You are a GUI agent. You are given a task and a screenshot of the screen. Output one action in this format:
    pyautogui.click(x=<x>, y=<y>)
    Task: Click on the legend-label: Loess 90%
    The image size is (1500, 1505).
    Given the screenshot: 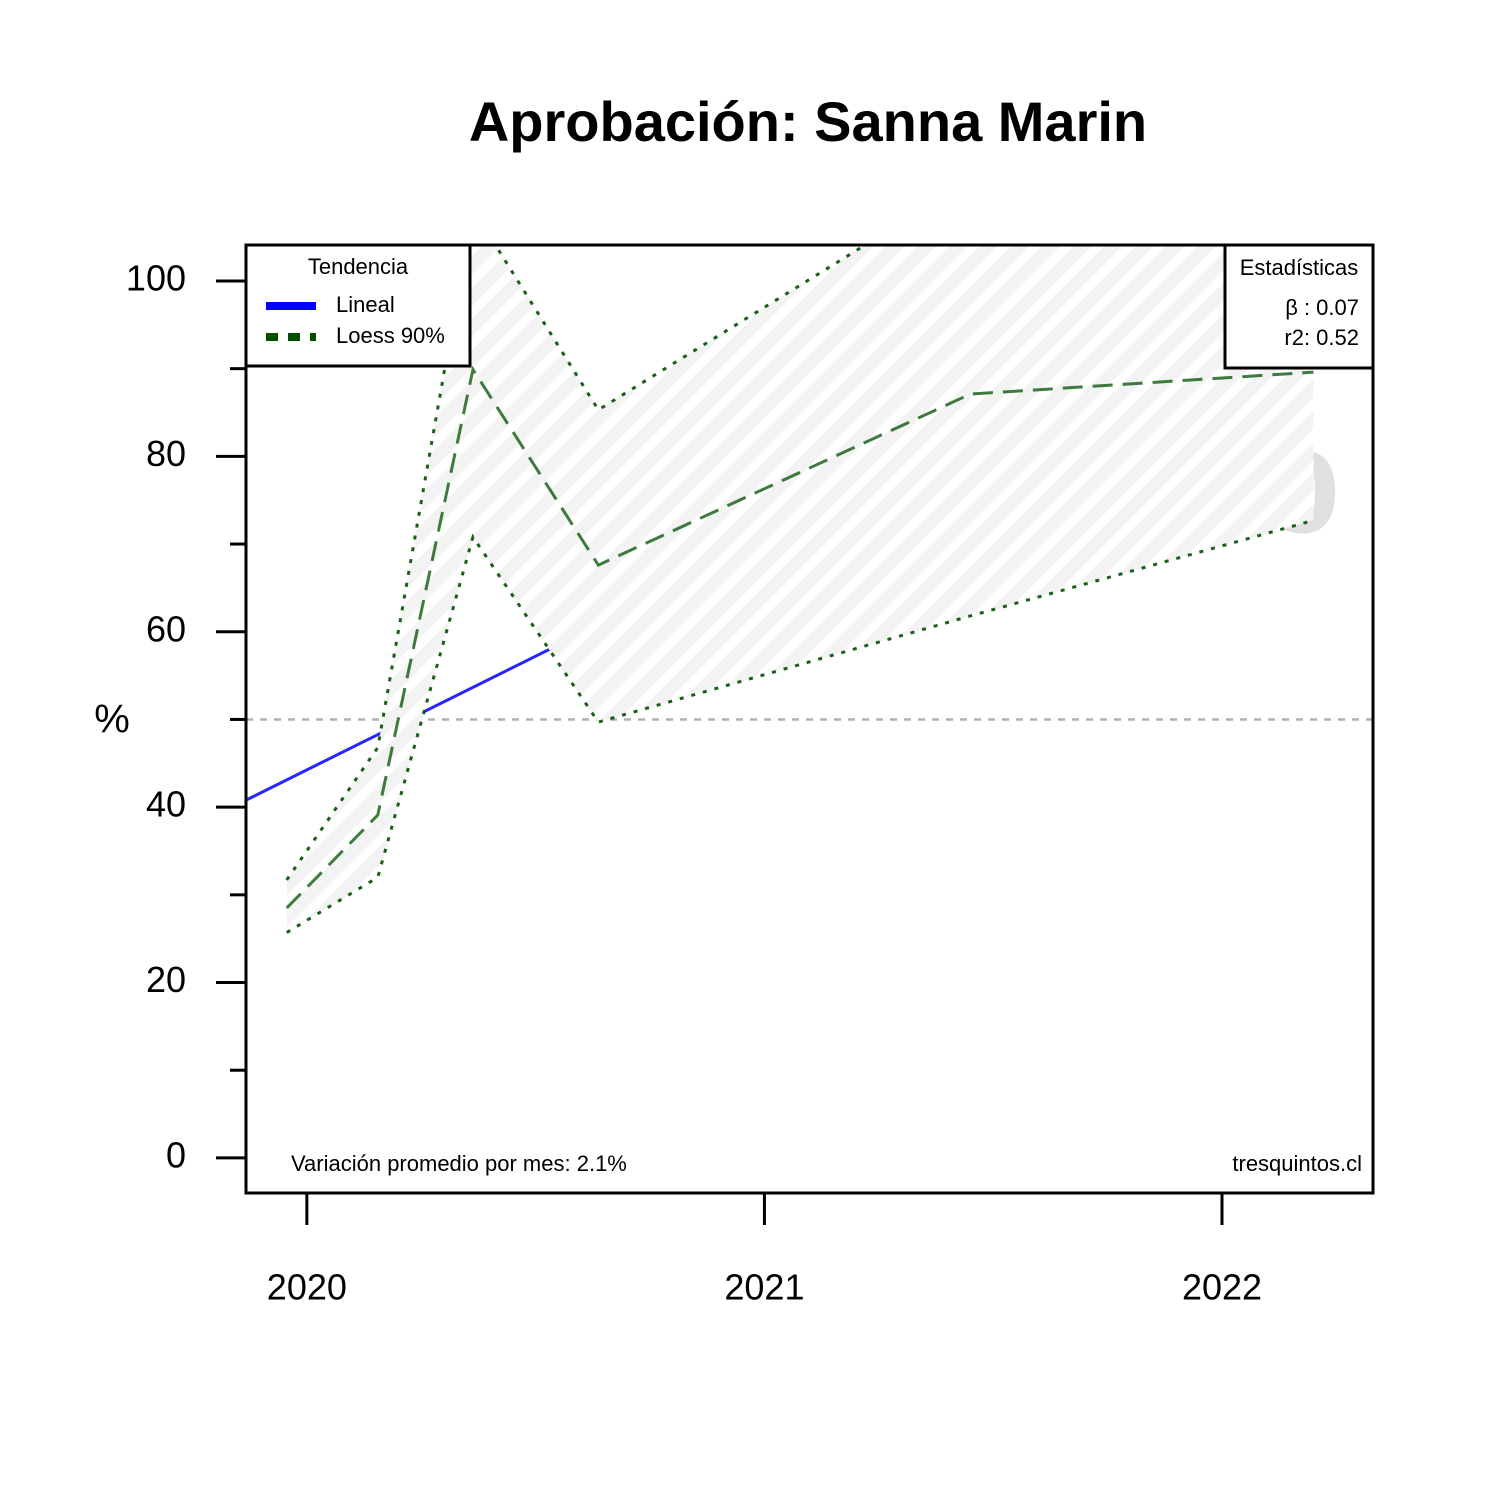 What is the action you would take?
    pyautogui.click(x=390, y=335)
    